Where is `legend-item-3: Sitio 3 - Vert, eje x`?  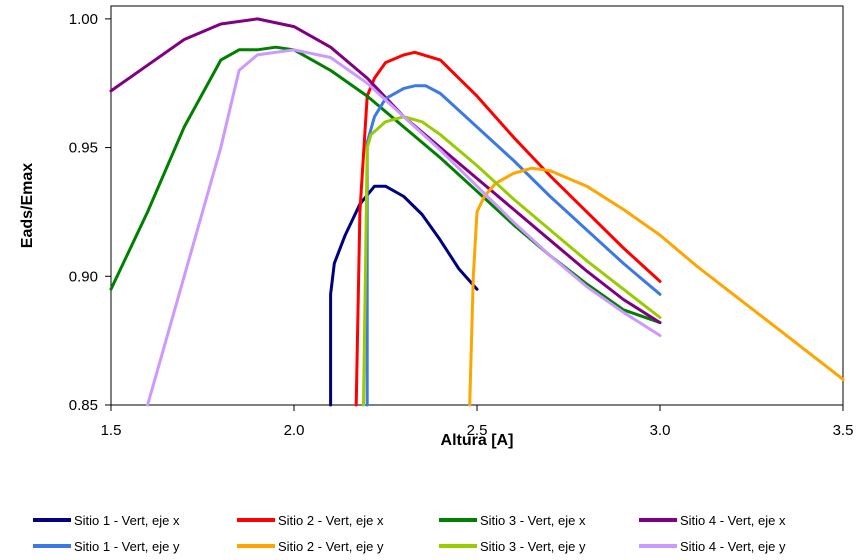
legend-item-3: Sitio 3 - Vert, eje x is located at coordinates (512, 520).